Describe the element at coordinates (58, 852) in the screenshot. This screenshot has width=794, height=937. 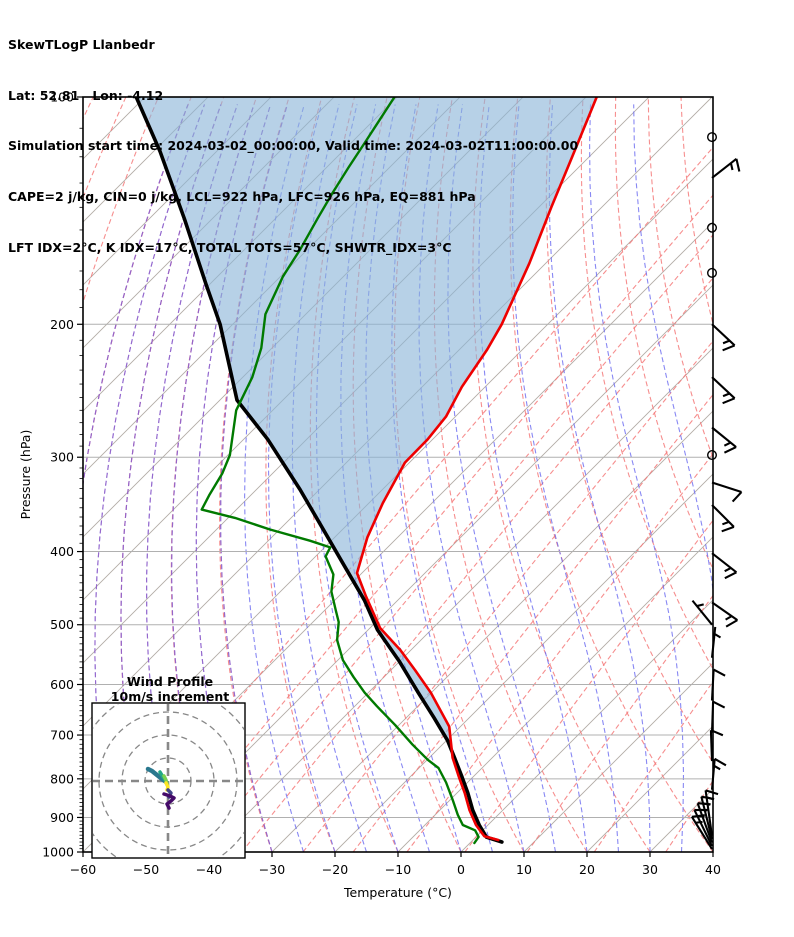
I see `y-tick-label: 1000` at that location.